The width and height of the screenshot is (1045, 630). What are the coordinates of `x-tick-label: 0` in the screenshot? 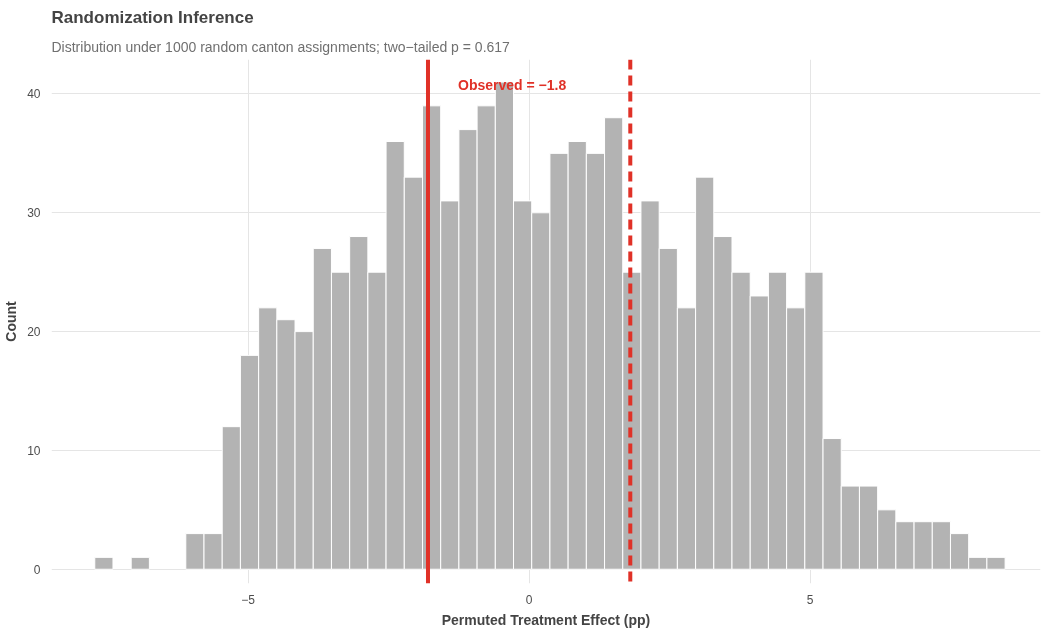 It's located at (529, 599).